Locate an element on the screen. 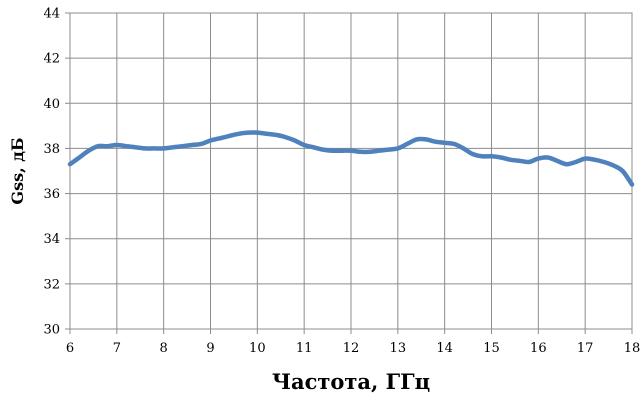 This screenshot has width=642, height=396. x-tick-label: 8 is located at coordinates (164, 348).